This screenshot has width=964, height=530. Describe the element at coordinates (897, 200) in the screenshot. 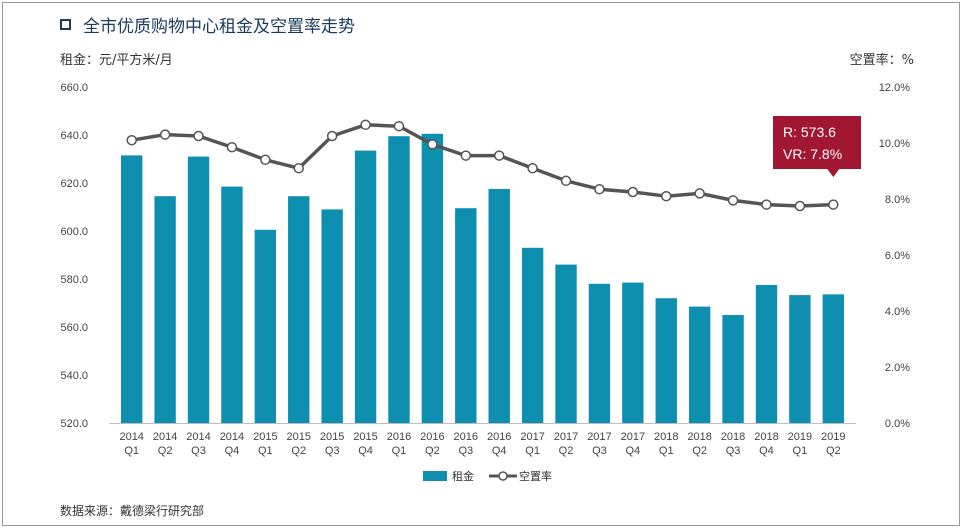

I see `right-tick-label: 8.0%` at that location.